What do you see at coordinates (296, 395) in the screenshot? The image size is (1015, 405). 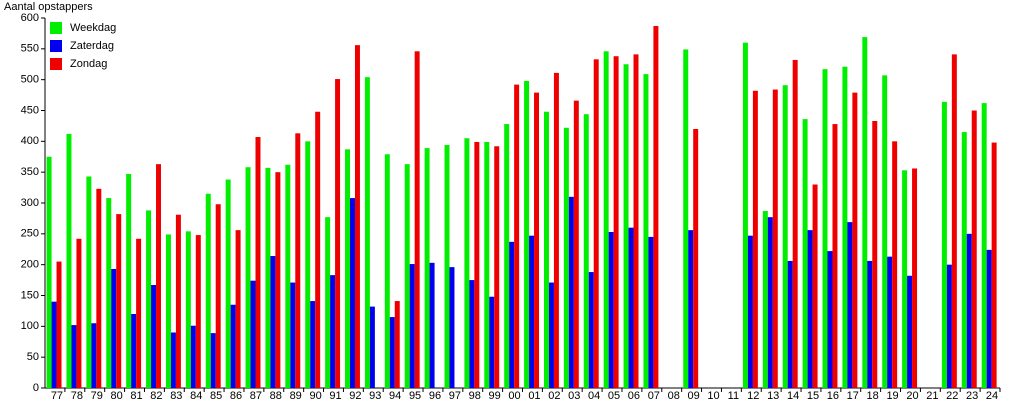 I see `x-tick-label: 89` at bounding box center [296, 395].